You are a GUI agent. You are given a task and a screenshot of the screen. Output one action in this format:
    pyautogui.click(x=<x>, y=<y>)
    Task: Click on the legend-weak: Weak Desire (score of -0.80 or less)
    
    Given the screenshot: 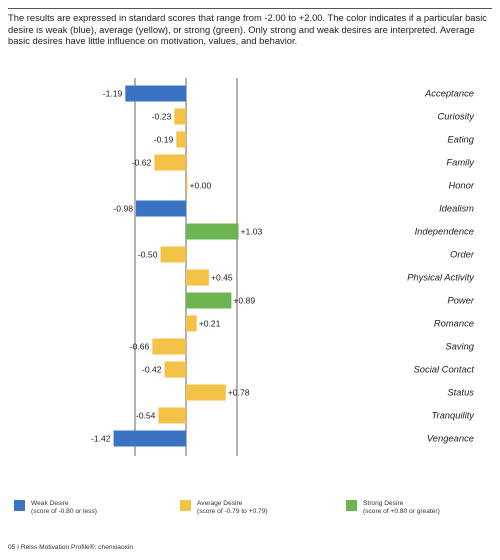 What is the action you would take?
    pyautogui.click(x=55, y=508)
    